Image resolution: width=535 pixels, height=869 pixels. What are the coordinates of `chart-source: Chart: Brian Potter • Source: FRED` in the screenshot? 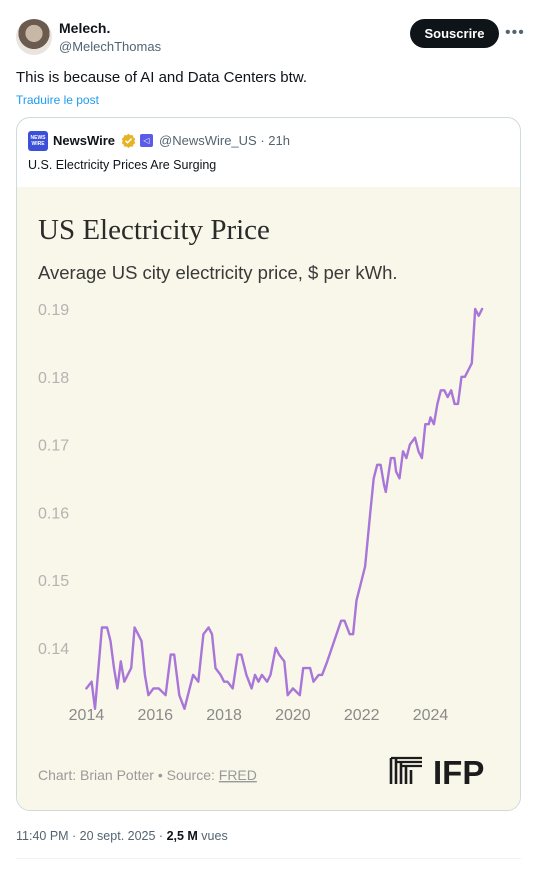 It's located at (147, 775).